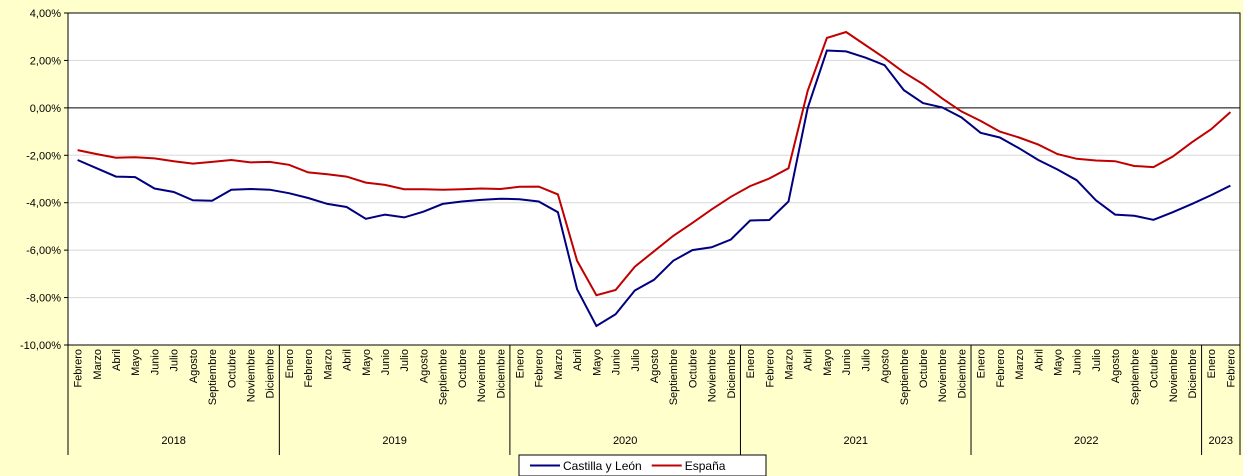 The width and height of the screenshot is (1243, 476). What do you see at coordinates (173, 441) in the screenshot?
I see `group-label: 2018` at bounding box center [173, 441].